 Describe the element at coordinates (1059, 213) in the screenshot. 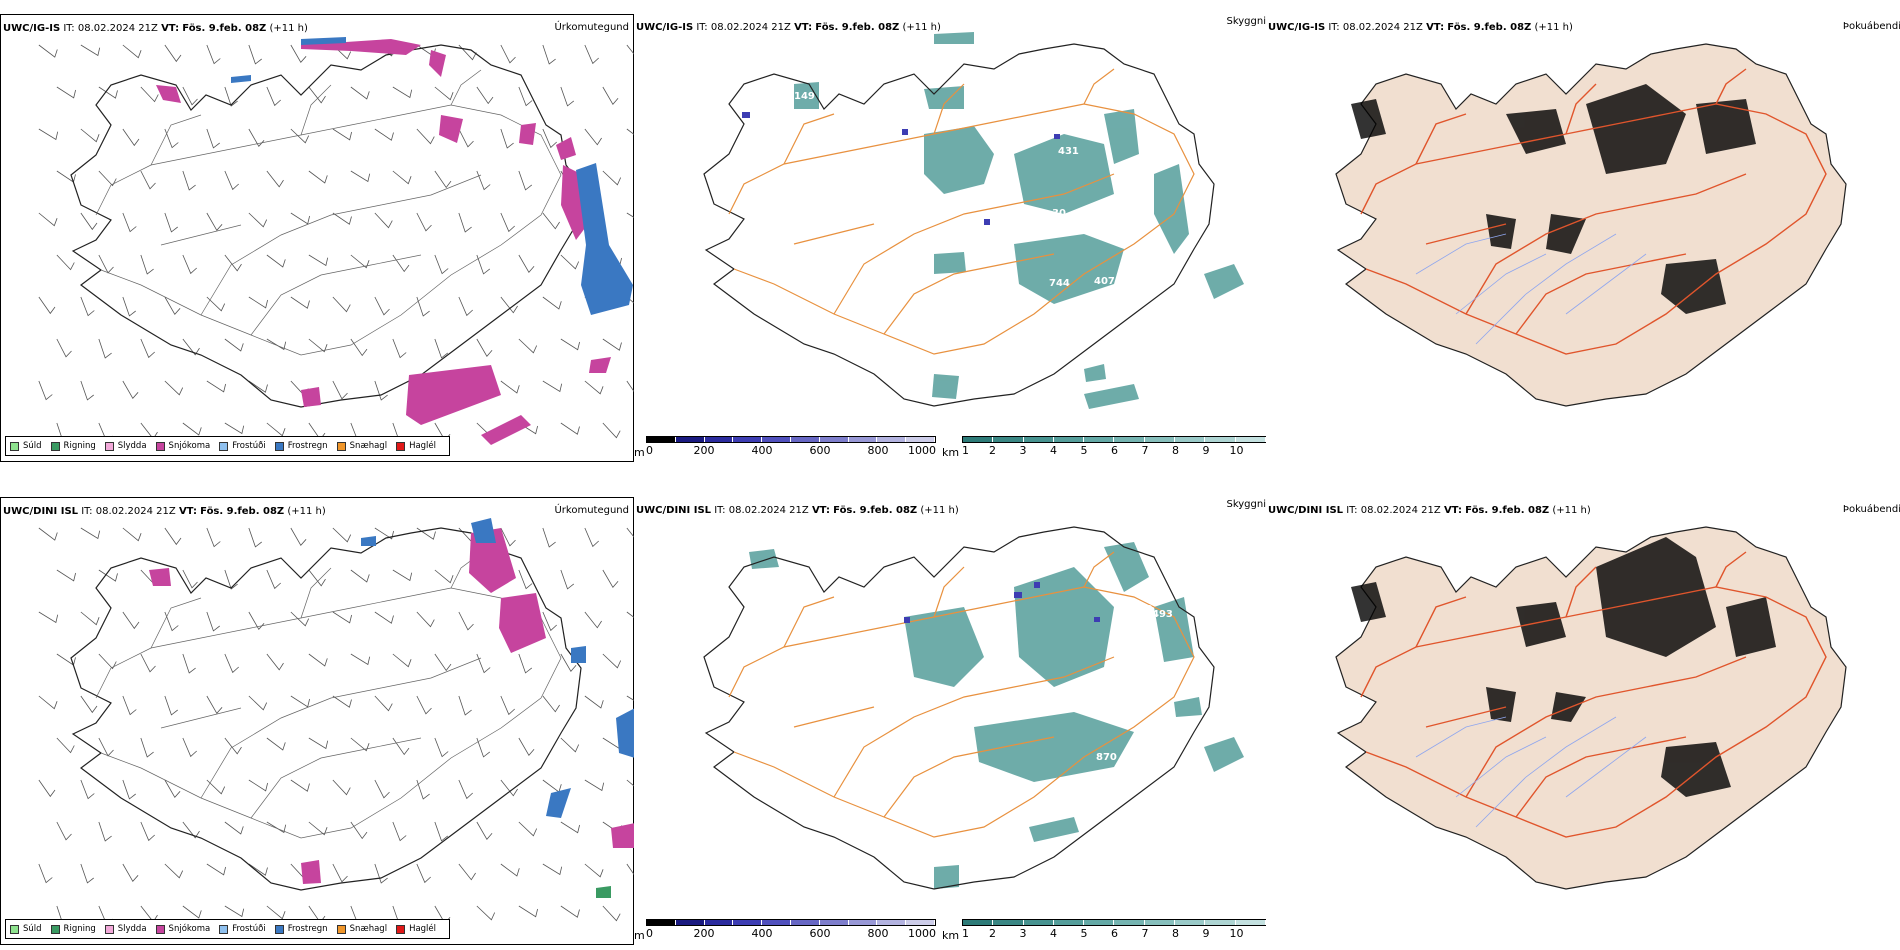

I see `cloud-base-label: 30` at that location.